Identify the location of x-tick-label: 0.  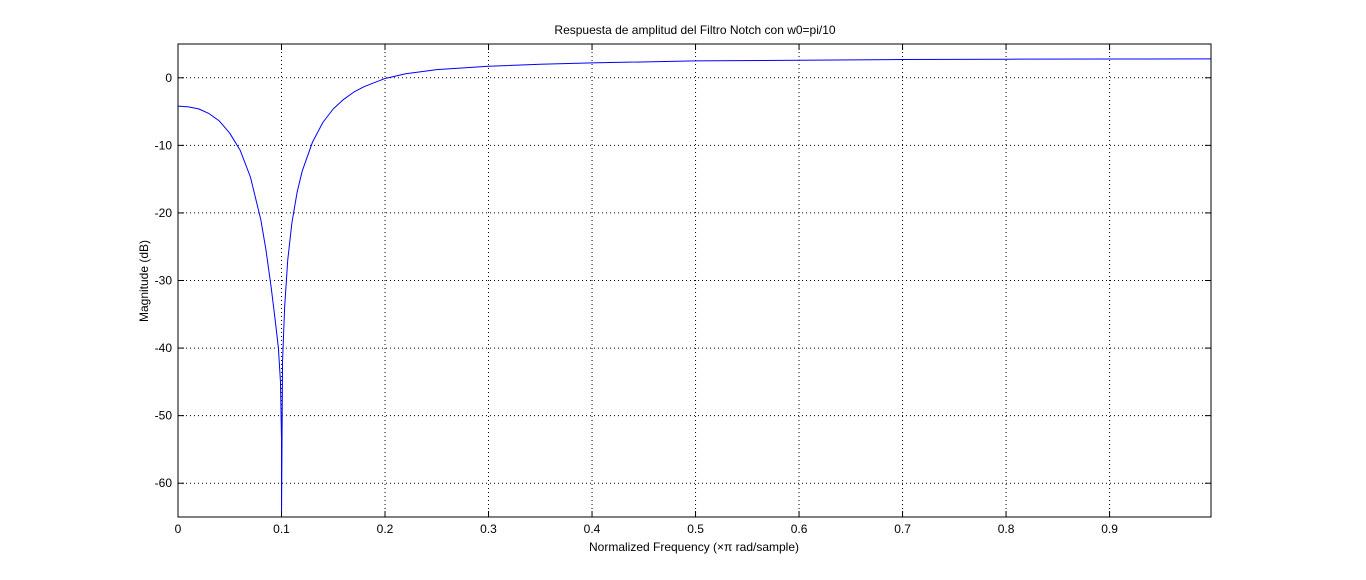
(178, 529).